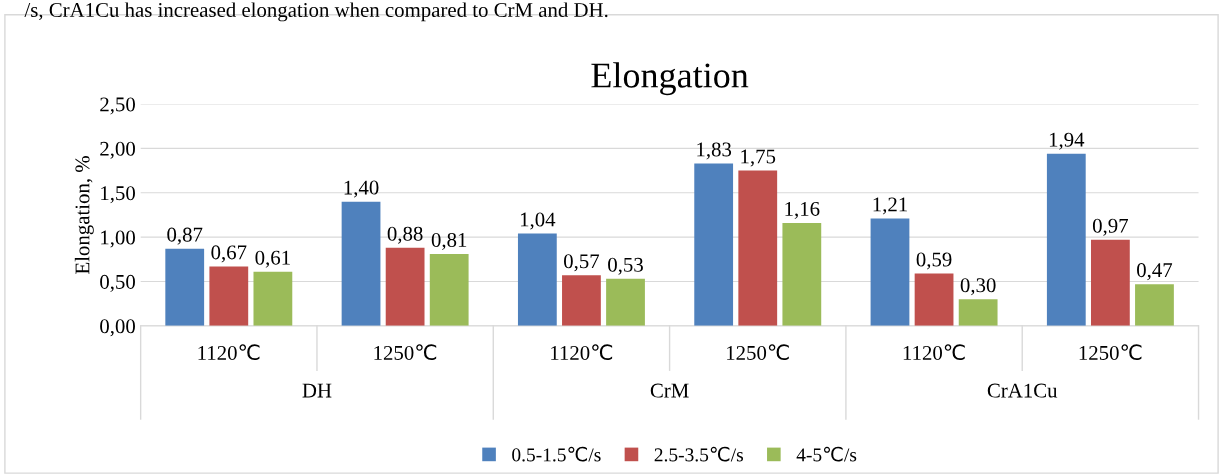 The height and width of the screenshot is (475, 1223). I want to click on data-label: 1,16, so click(802, 210).